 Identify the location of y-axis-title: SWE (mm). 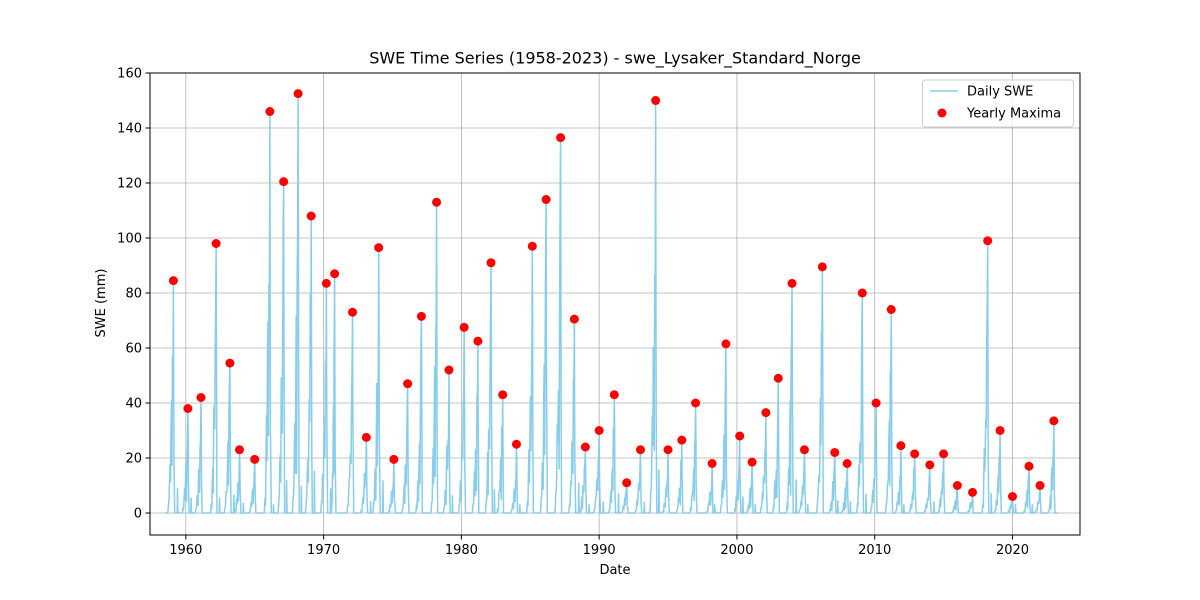
(101, 303).